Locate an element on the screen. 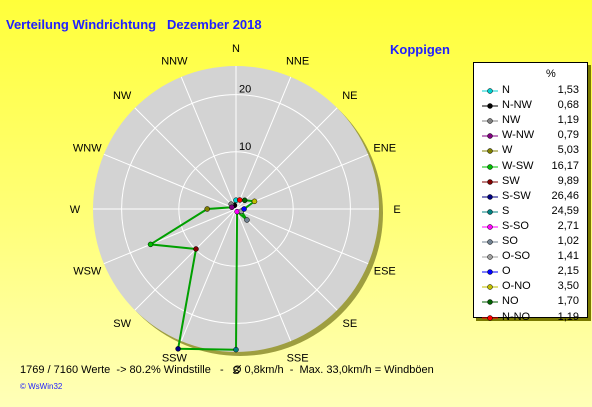 The image size is (592, 407). legend-value: 1,41 is located at coordinates (568, 256).